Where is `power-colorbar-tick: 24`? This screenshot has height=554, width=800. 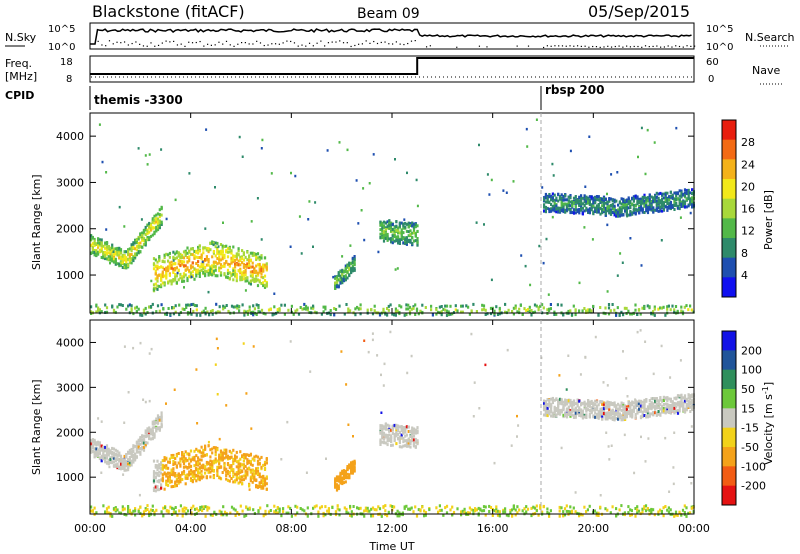
power-colorbar-tick: 24 is located at coordinates (748, 164).